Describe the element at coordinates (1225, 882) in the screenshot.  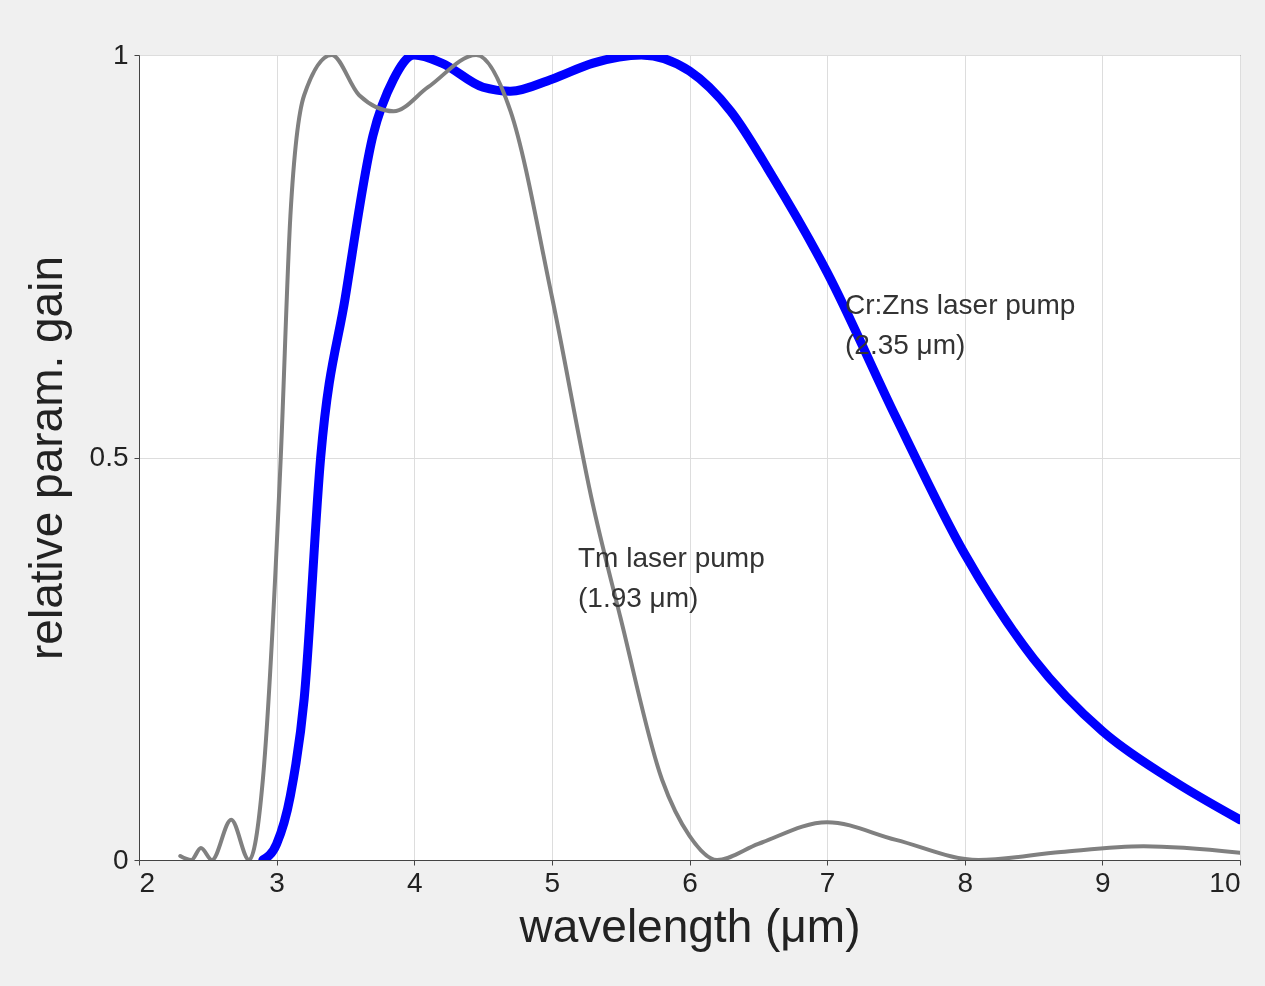
I see `x-tick-label: 10` at that location.